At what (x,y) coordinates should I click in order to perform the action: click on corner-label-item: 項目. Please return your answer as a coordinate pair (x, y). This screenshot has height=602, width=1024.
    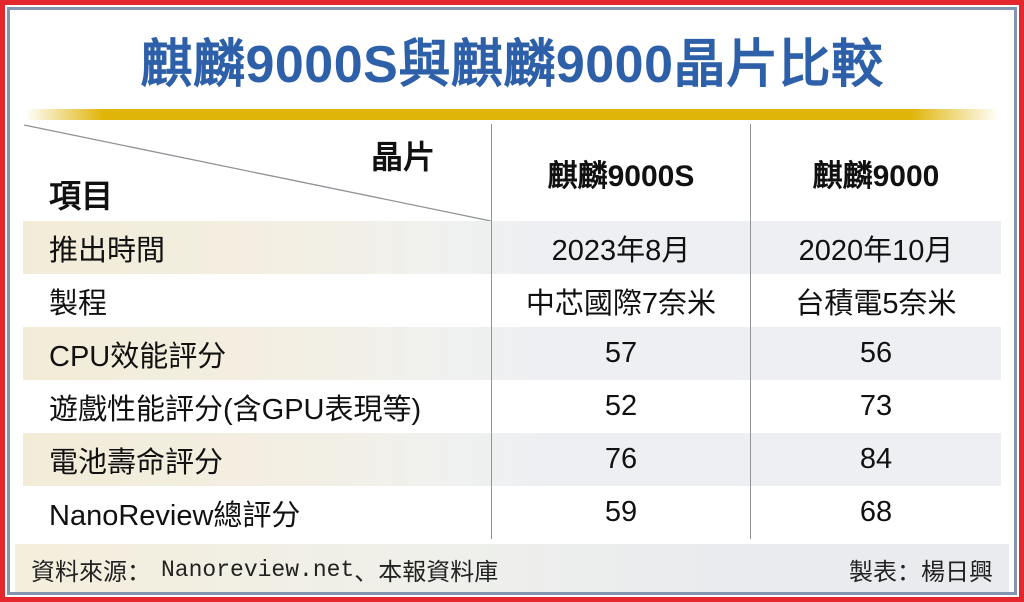
    Looking at the image, I should click on (81, 196).